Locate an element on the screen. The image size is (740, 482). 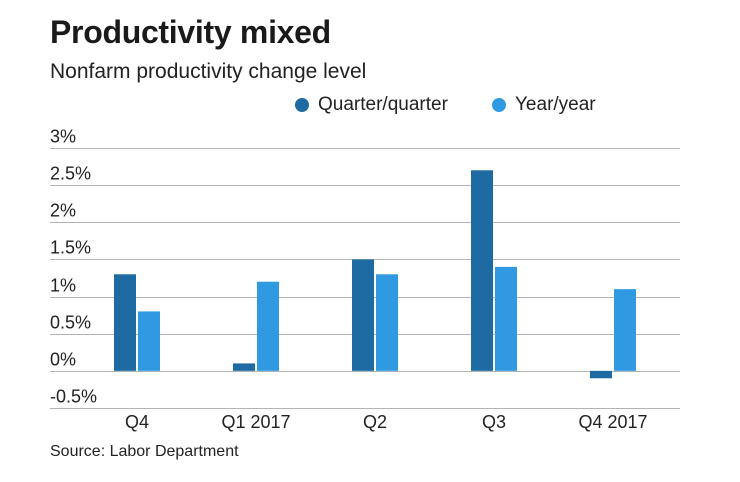
legend-item-quarter-quarter: Quarter/quarter is located at coordinates (371, 105).